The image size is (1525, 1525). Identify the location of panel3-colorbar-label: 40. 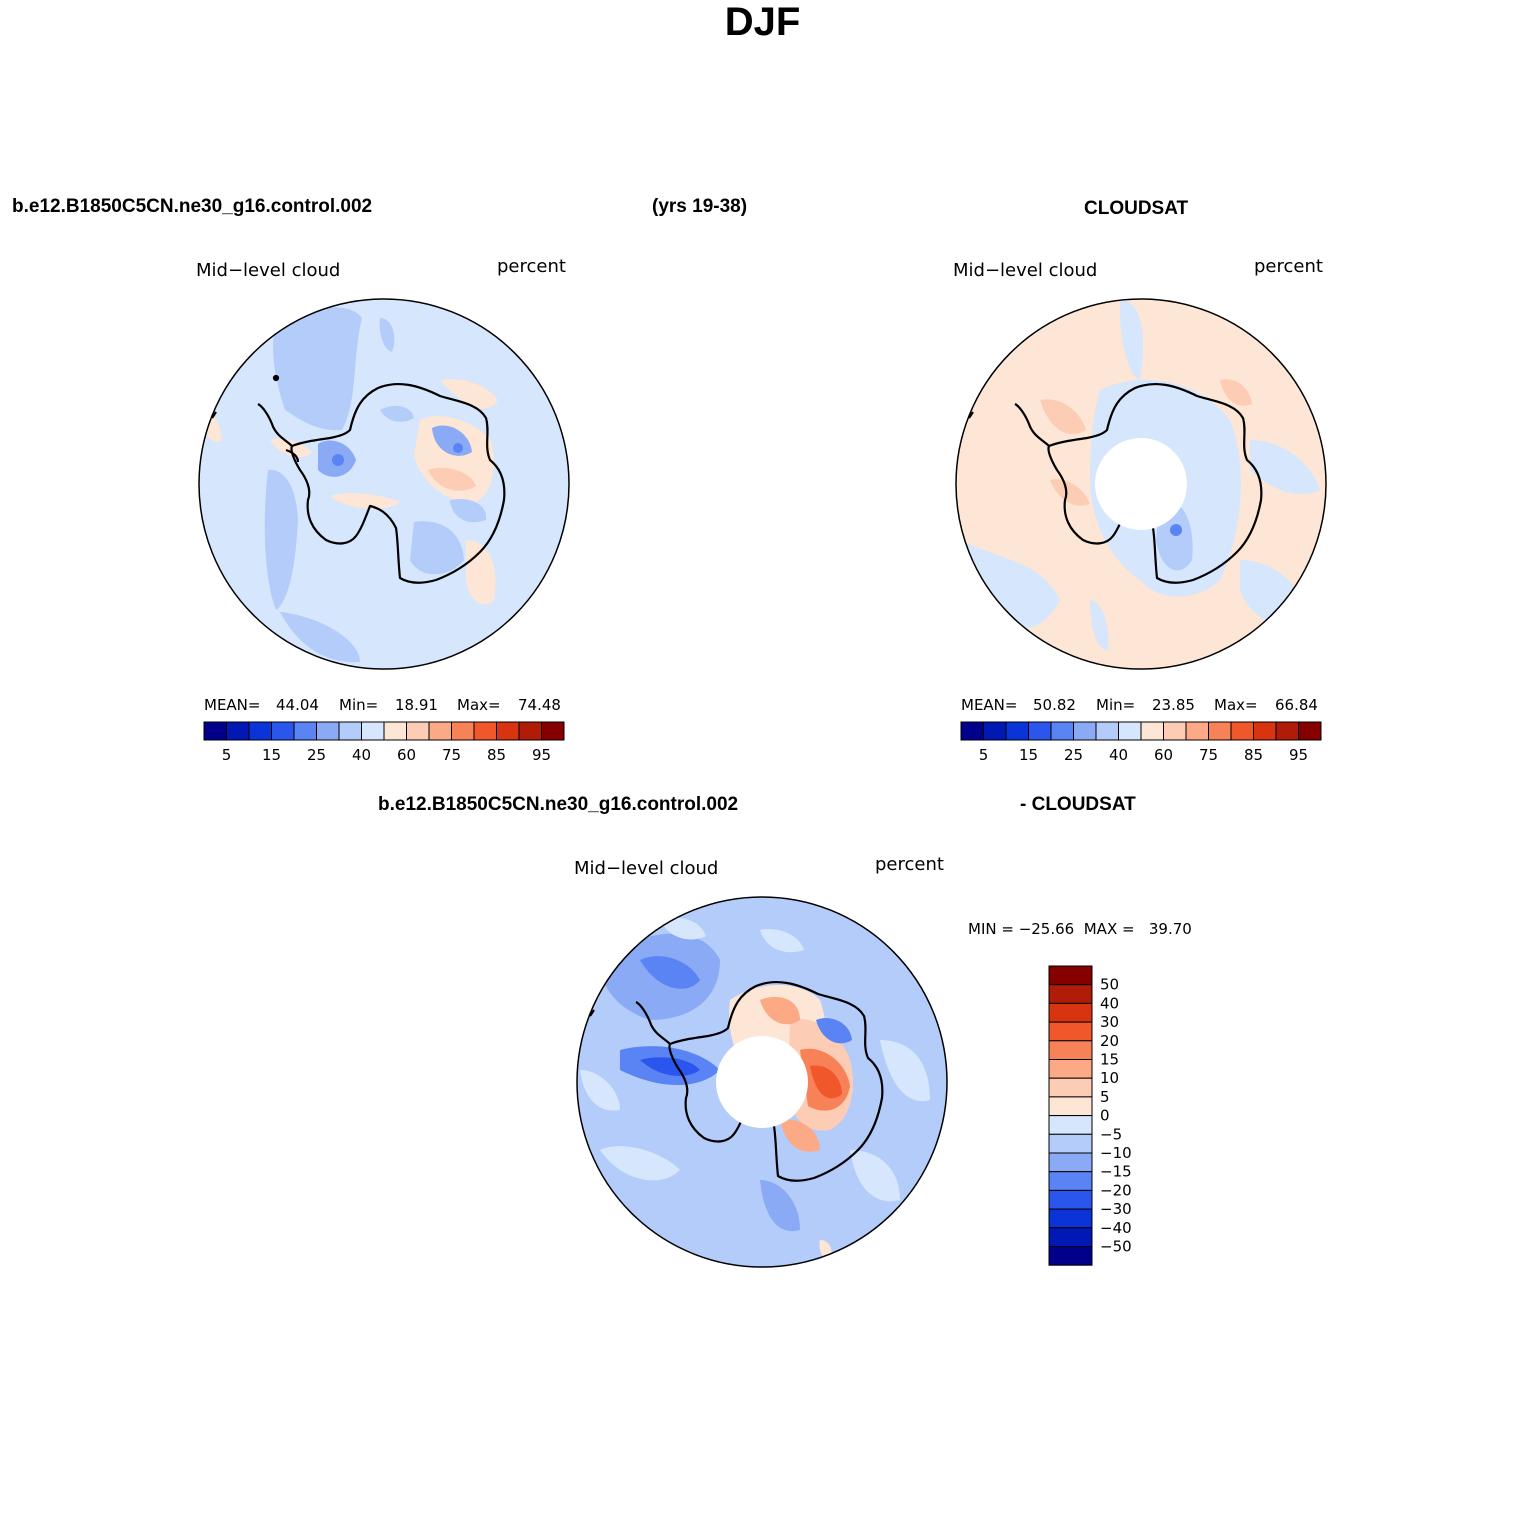
(1109, 1003).